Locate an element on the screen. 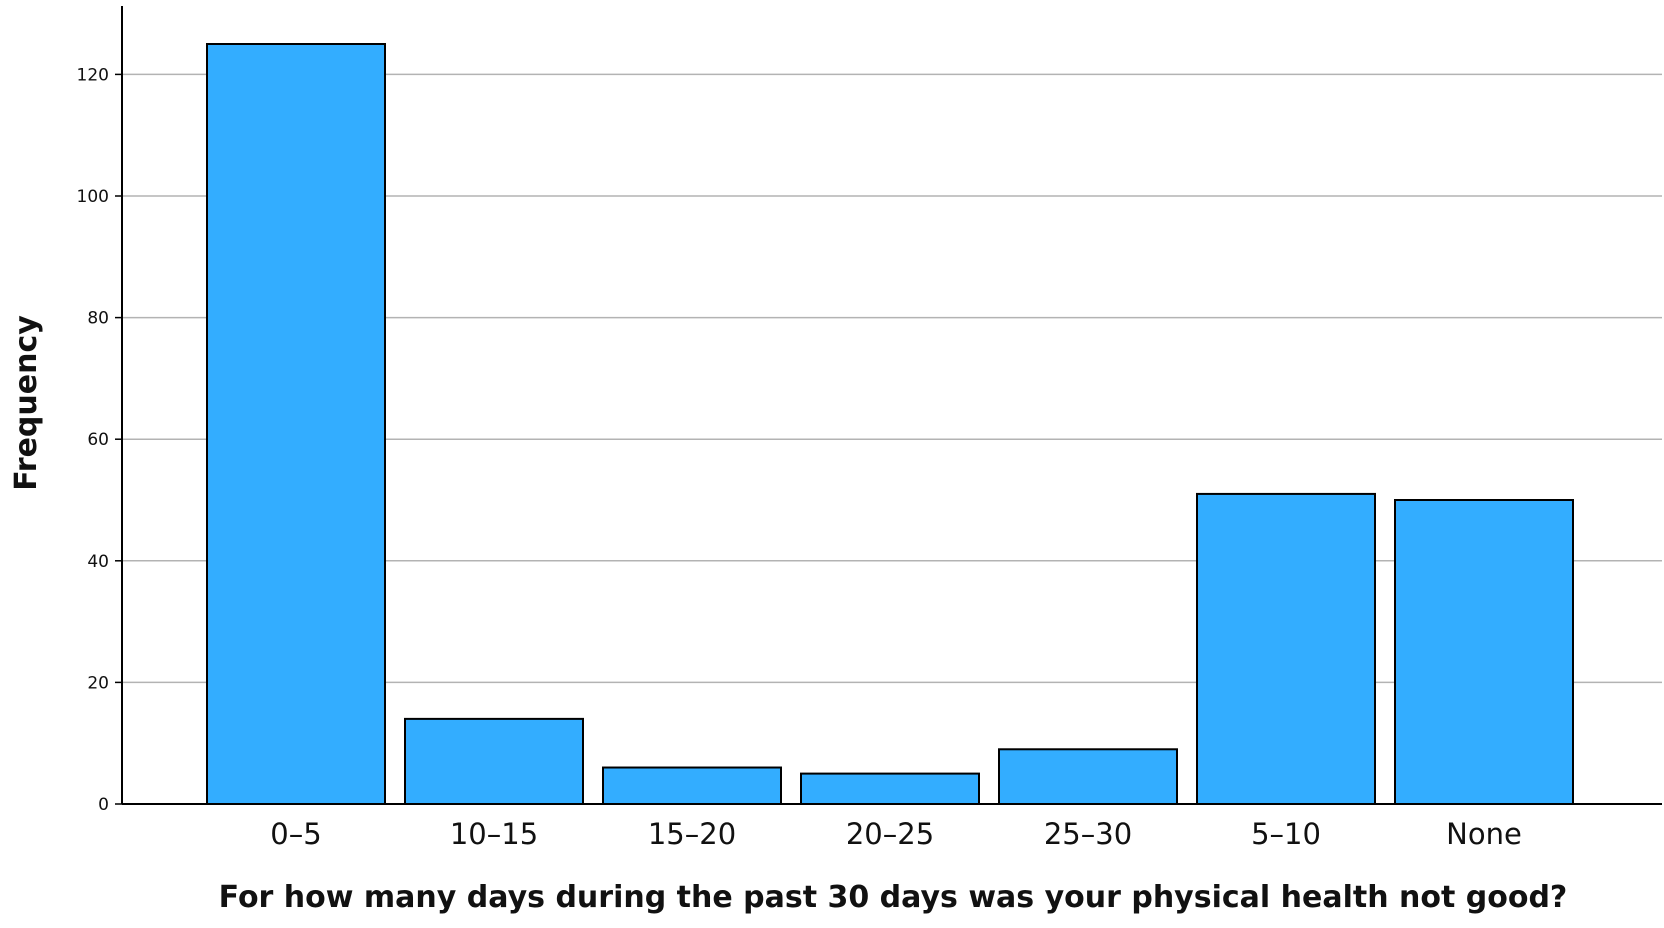 Image resolution: width=1664 pixels, height=928 pixels. x-tick-label: 25–30 is located at coordinates (1088, 834).